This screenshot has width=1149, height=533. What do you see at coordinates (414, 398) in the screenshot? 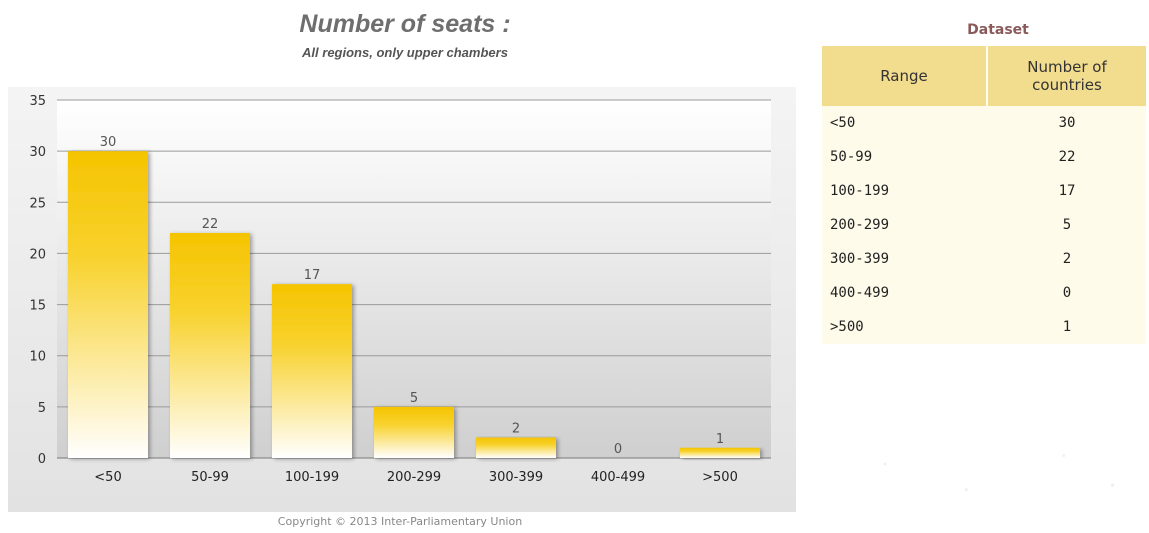
I see `data-label: 5` at bounding box center [414, 398].